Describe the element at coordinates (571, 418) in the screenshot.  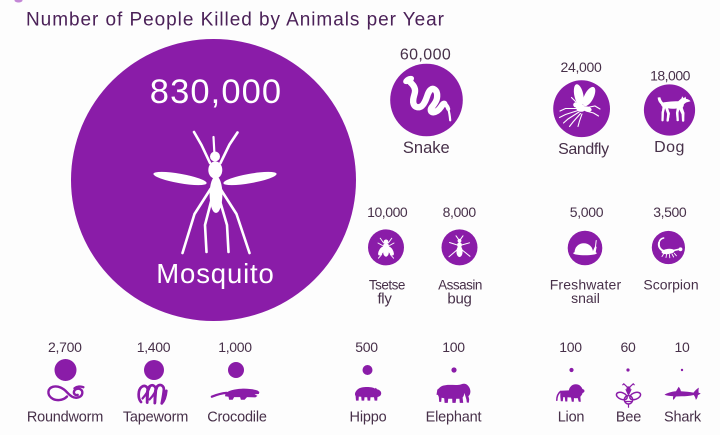
I see `svg-text: Lion` at that location.